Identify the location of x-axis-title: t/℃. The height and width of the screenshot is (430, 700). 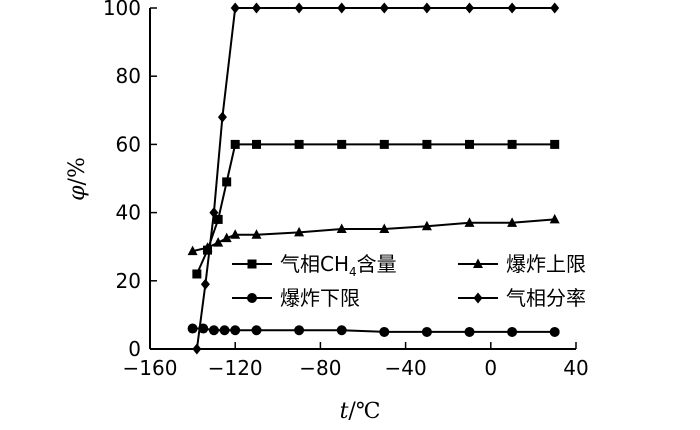
(360, 411).